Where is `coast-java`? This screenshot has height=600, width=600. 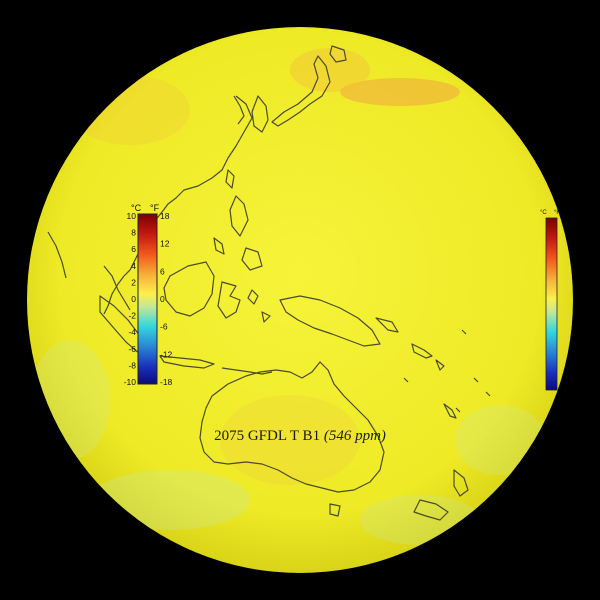 coast-java is located at coordinates (187, 362).